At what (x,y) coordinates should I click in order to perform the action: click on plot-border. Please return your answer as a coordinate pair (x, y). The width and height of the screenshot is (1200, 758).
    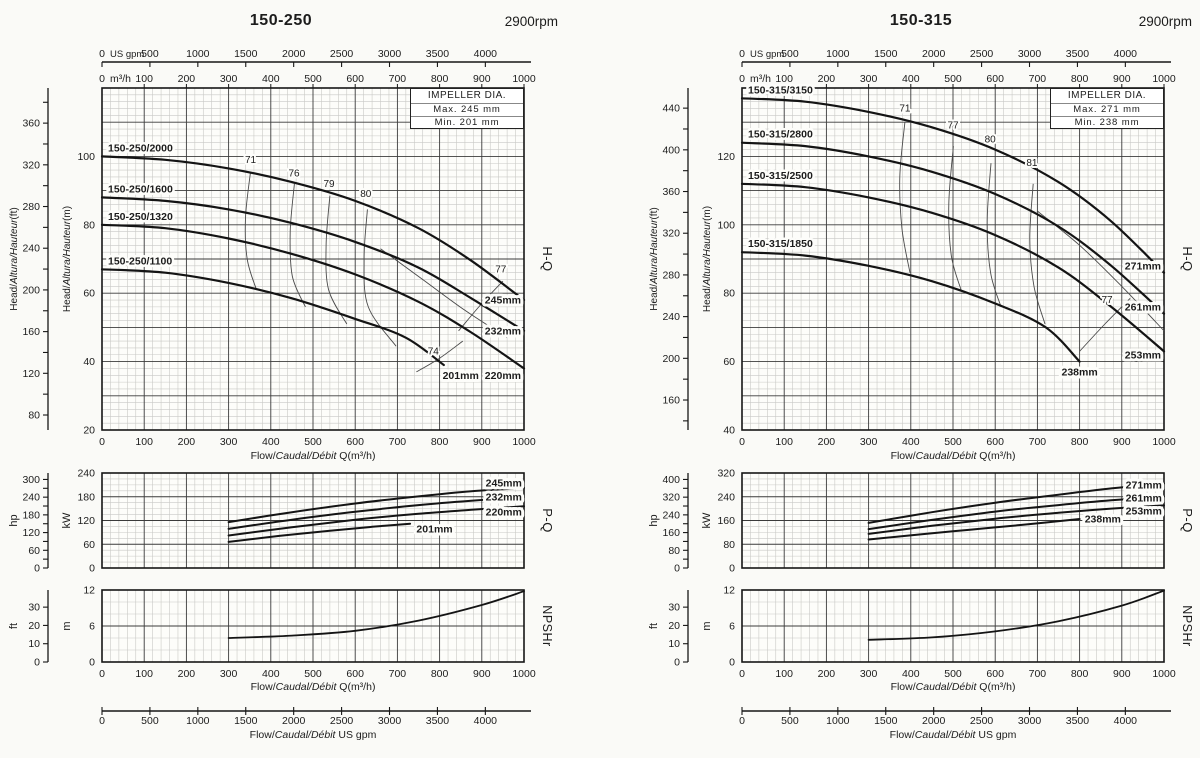
    Looking at the image, I should click on (953, 626).